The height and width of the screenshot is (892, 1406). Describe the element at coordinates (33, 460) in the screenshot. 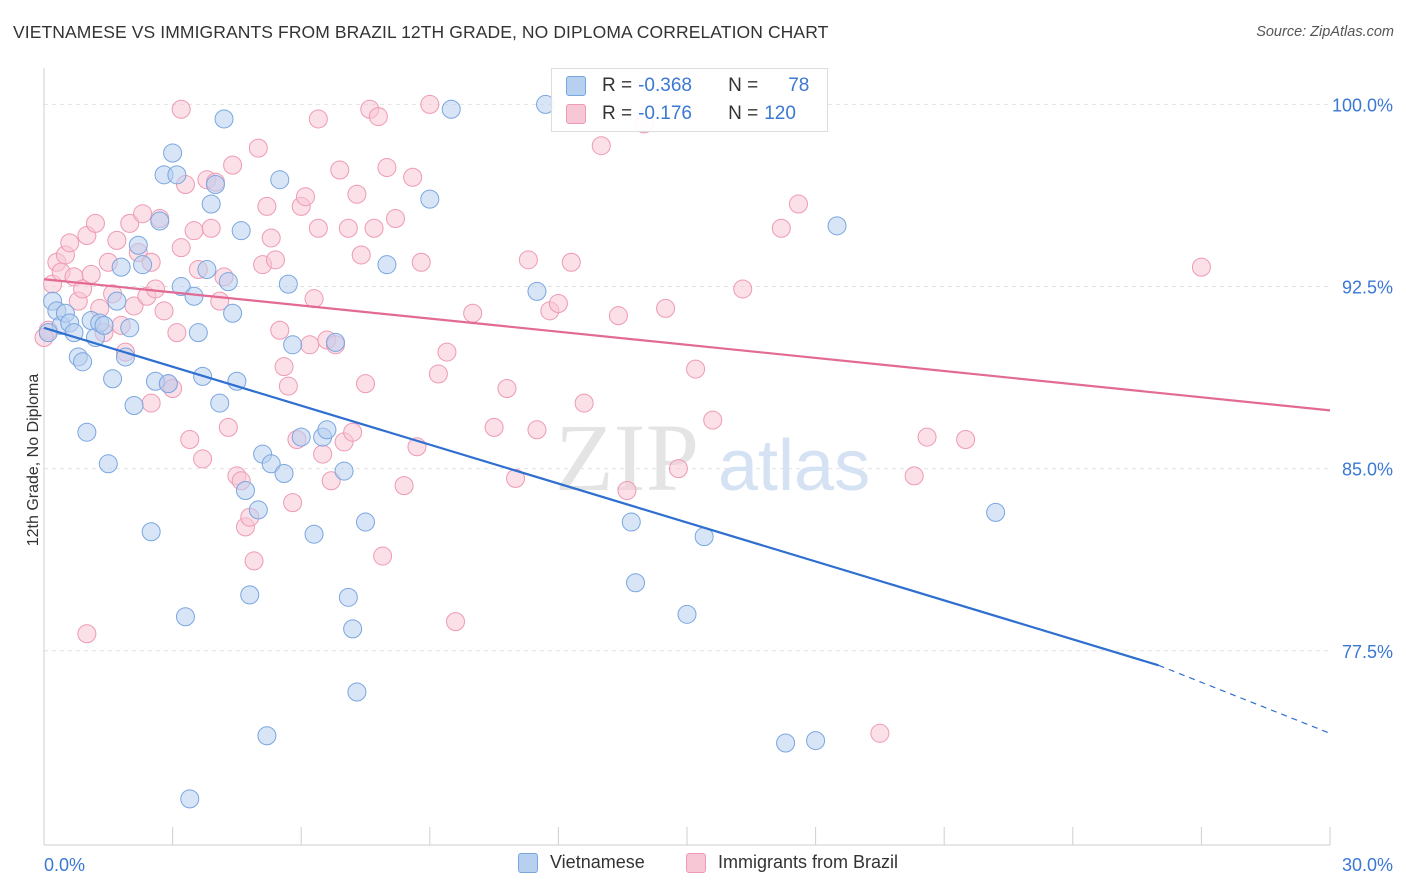

I see `y-axis-label: 12th Grade, No Diploma` at that location.